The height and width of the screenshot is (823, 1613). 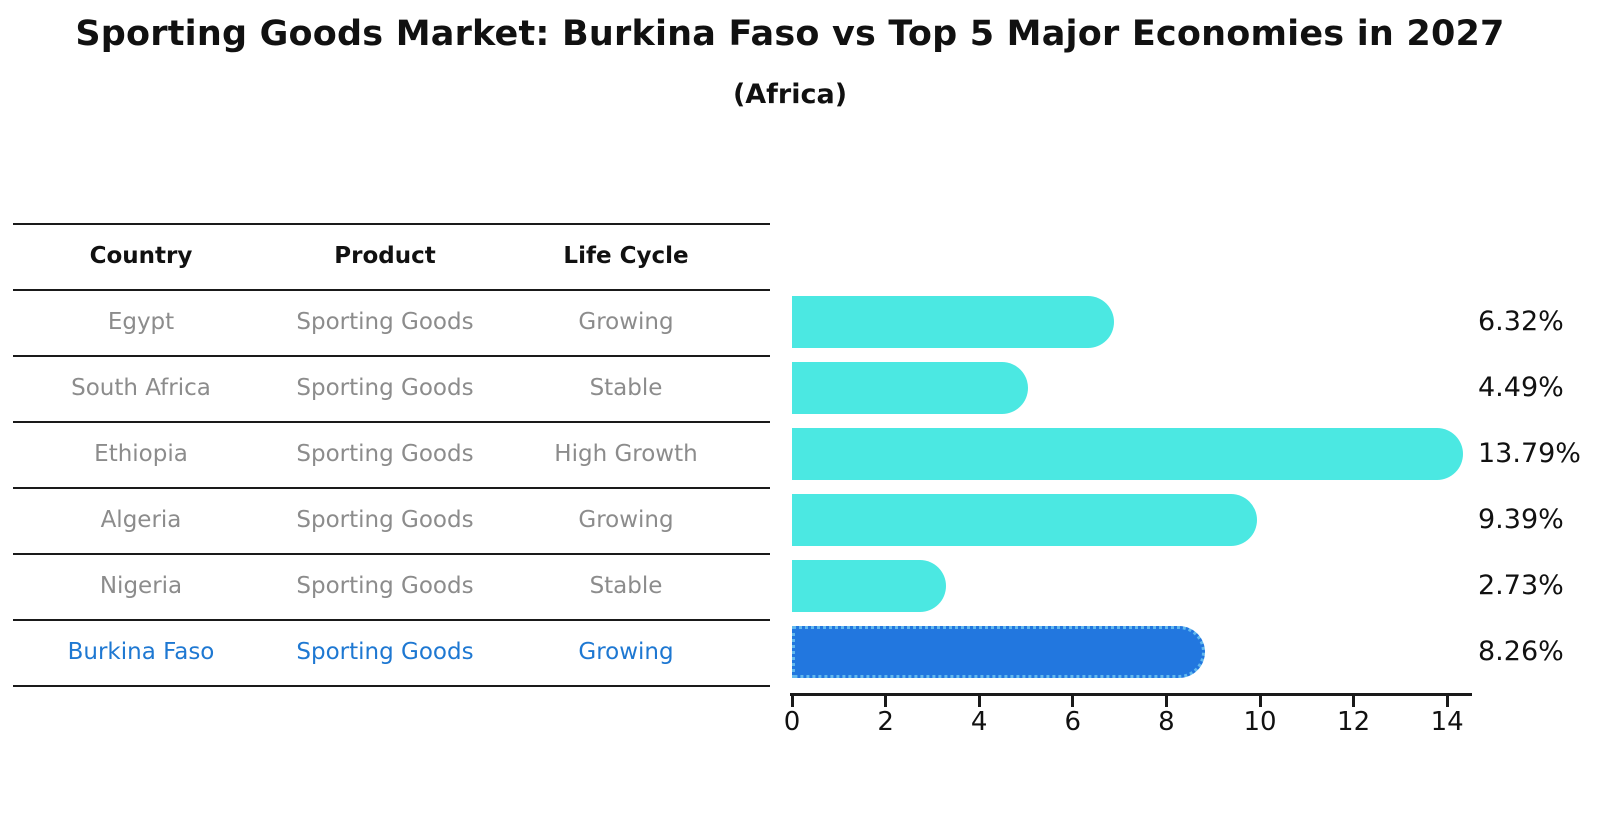 What do you see at coordinates (1024, 520) in the screenshot?
I see `bar-algeria` at bounding box center [1024, 520].